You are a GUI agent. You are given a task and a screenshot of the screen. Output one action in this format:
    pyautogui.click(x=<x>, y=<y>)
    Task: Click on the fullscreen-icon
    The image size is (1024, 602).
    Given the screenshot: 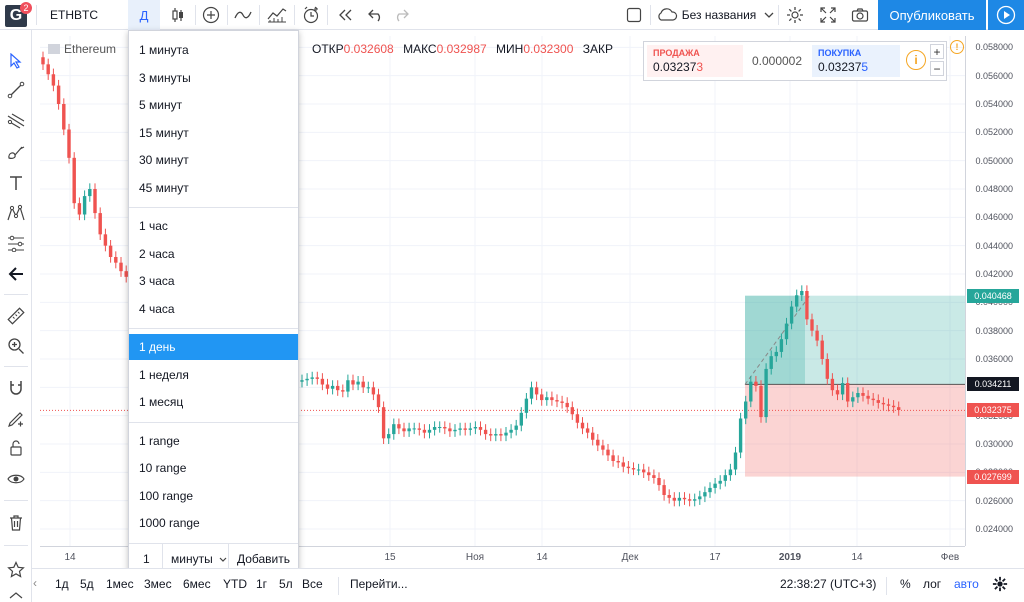 What is the action you would take?
    pyautogui.click(x=828, y=15)
    